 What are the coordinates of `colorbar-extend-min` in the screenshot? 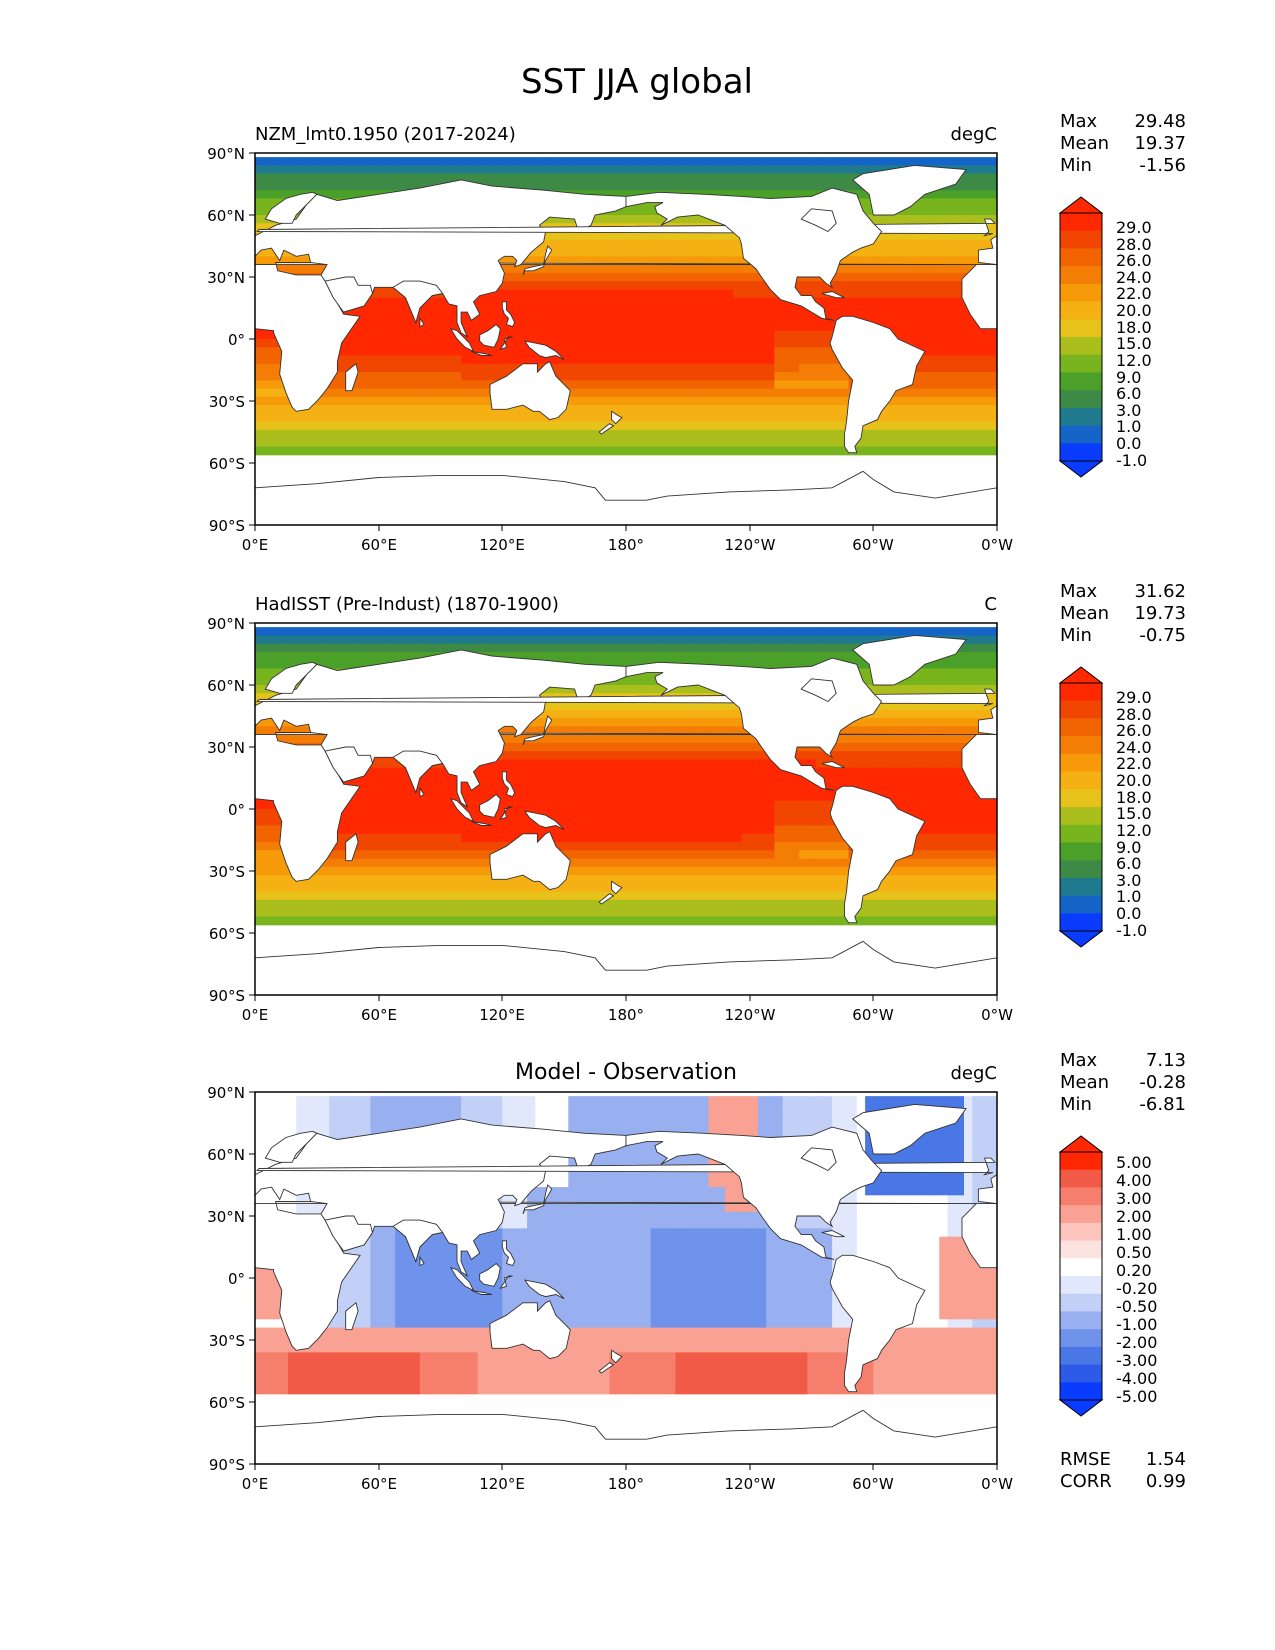 It's located at (1081, 469).